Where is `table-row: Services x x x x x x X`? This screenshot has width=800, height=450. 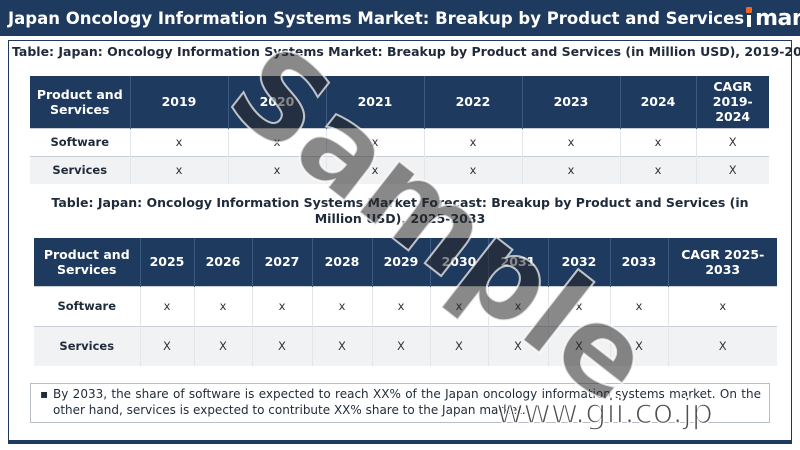 table-row: Services x x x x x x X is located at coordinates (399, 169).